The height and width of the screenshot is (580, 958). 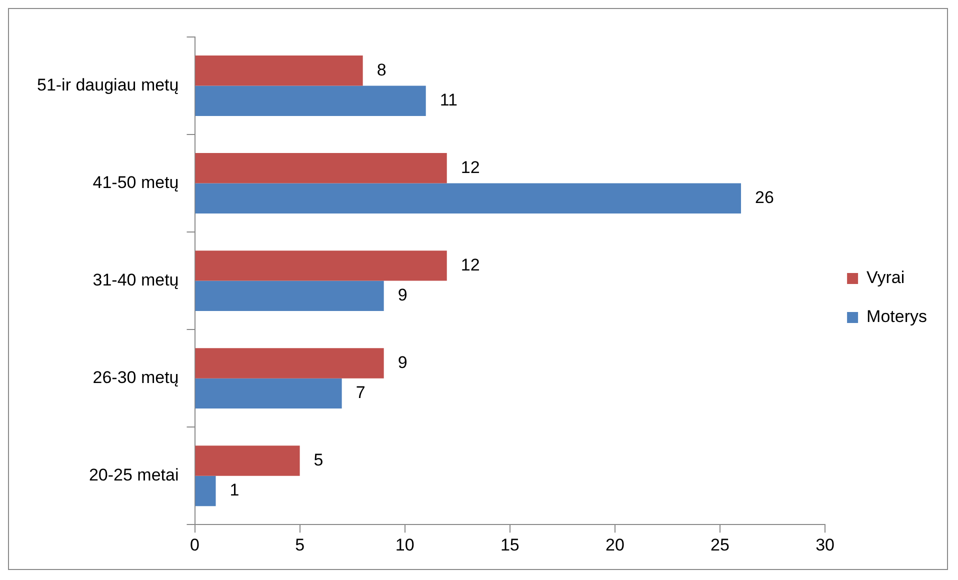 I want to click on x-tick-label: 10, so click(x=404, y=544).